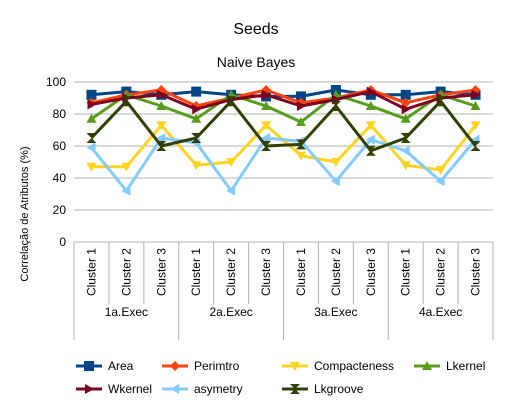 Image resolution: width=513 pixels, height=416 pixels. What do you see at coordinates (335, 312) in the screenshot?
I see `x-group-label: 3a.Exec` at bounding box center [335, 312].